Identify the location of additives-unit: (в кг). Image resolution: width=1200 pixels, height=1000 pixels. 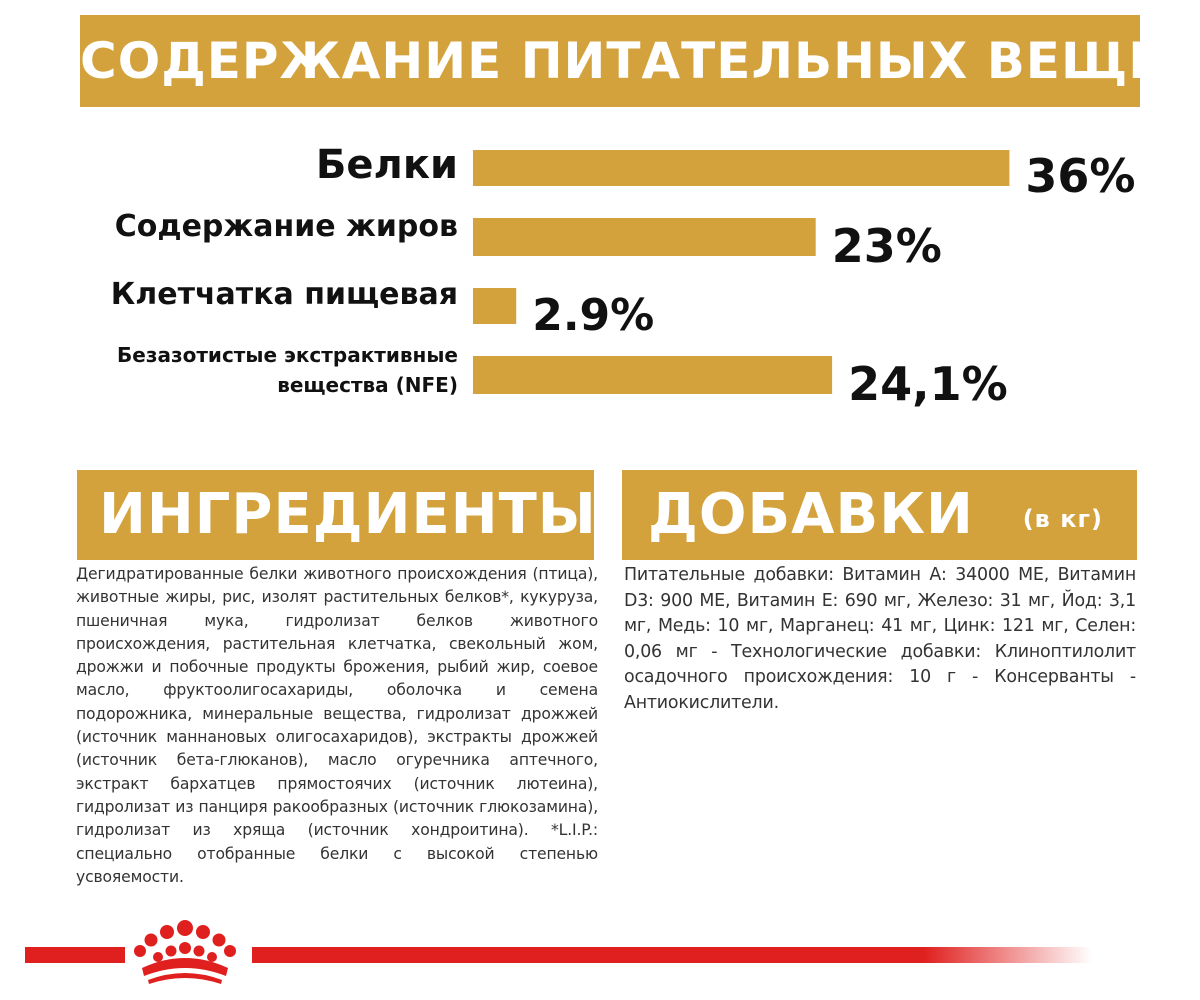
(1062, 519).